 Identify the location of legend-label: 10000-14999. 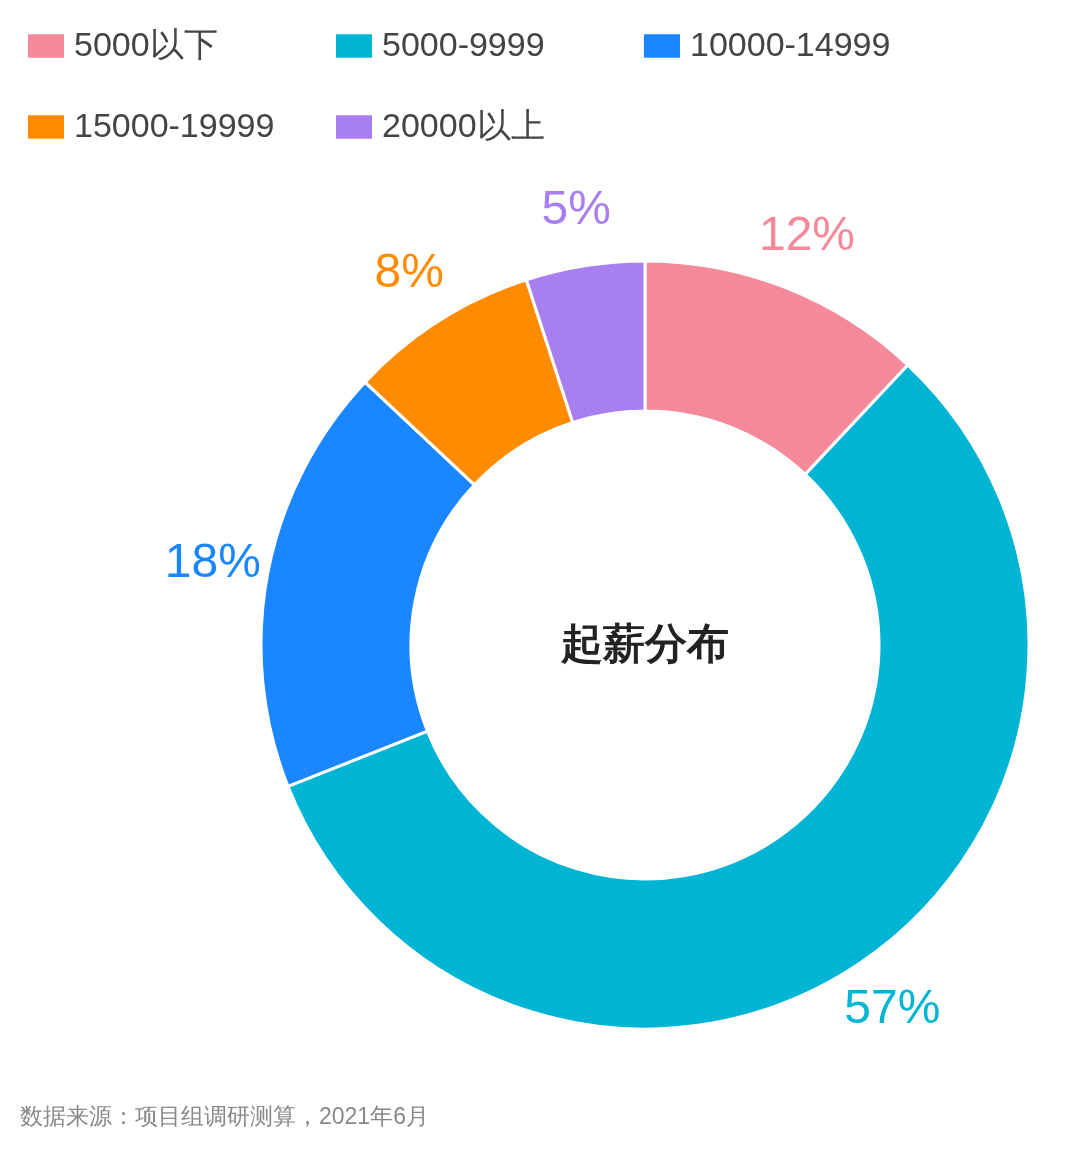
(790, 44).